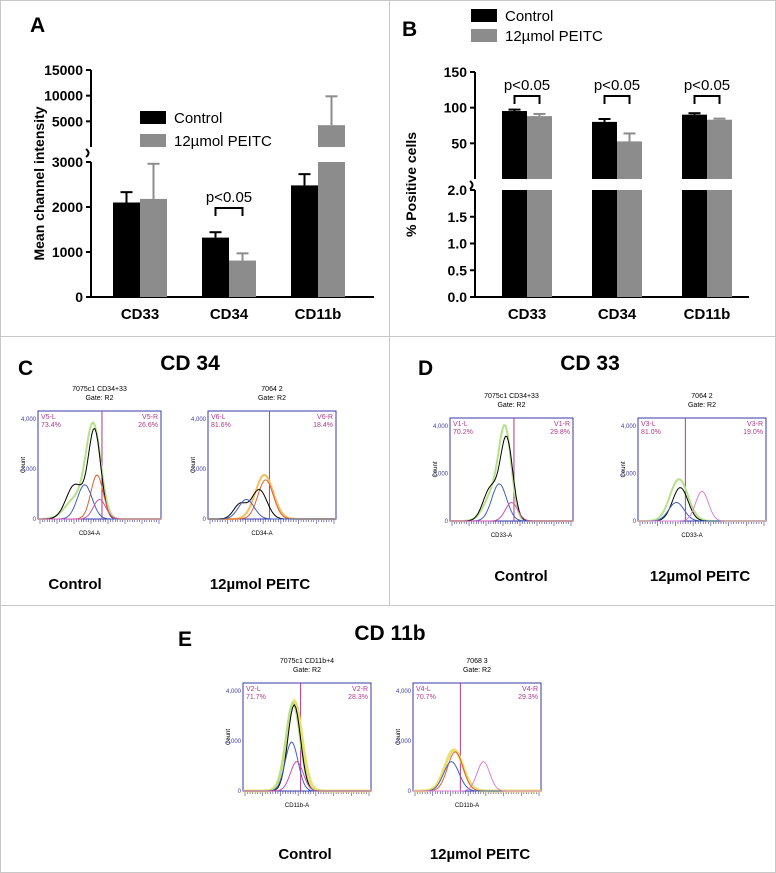  I want to click on flow-right-gate: V4-R, so click(530, 689).